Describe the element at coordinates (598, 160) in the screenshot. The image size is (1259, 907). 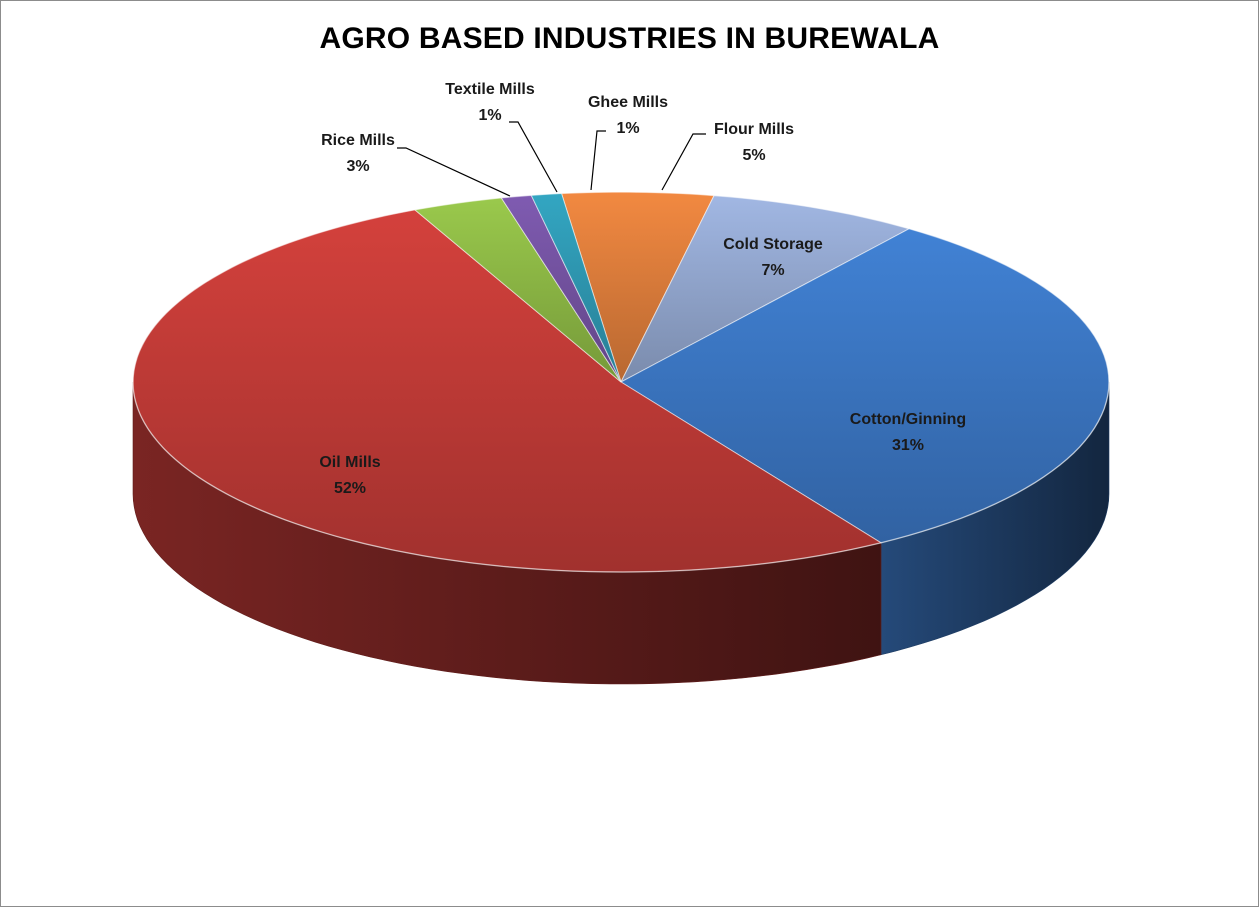
I see `leader-line-ghee-mills` at that location.